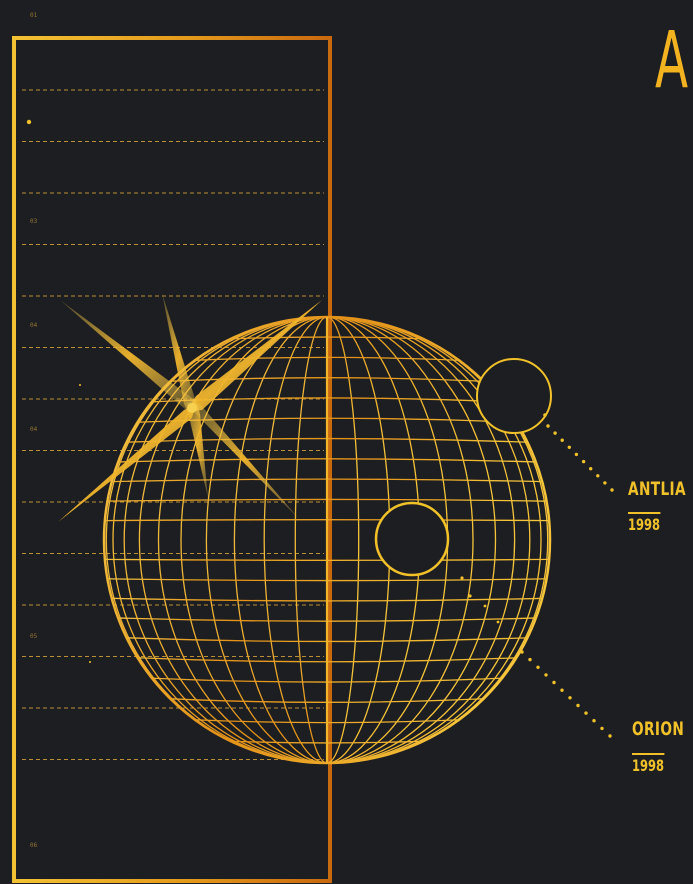  What do you see at coordinates (514, 396) in the screenshot?
I see `antlia-moon` at bounding box center [514, 396].